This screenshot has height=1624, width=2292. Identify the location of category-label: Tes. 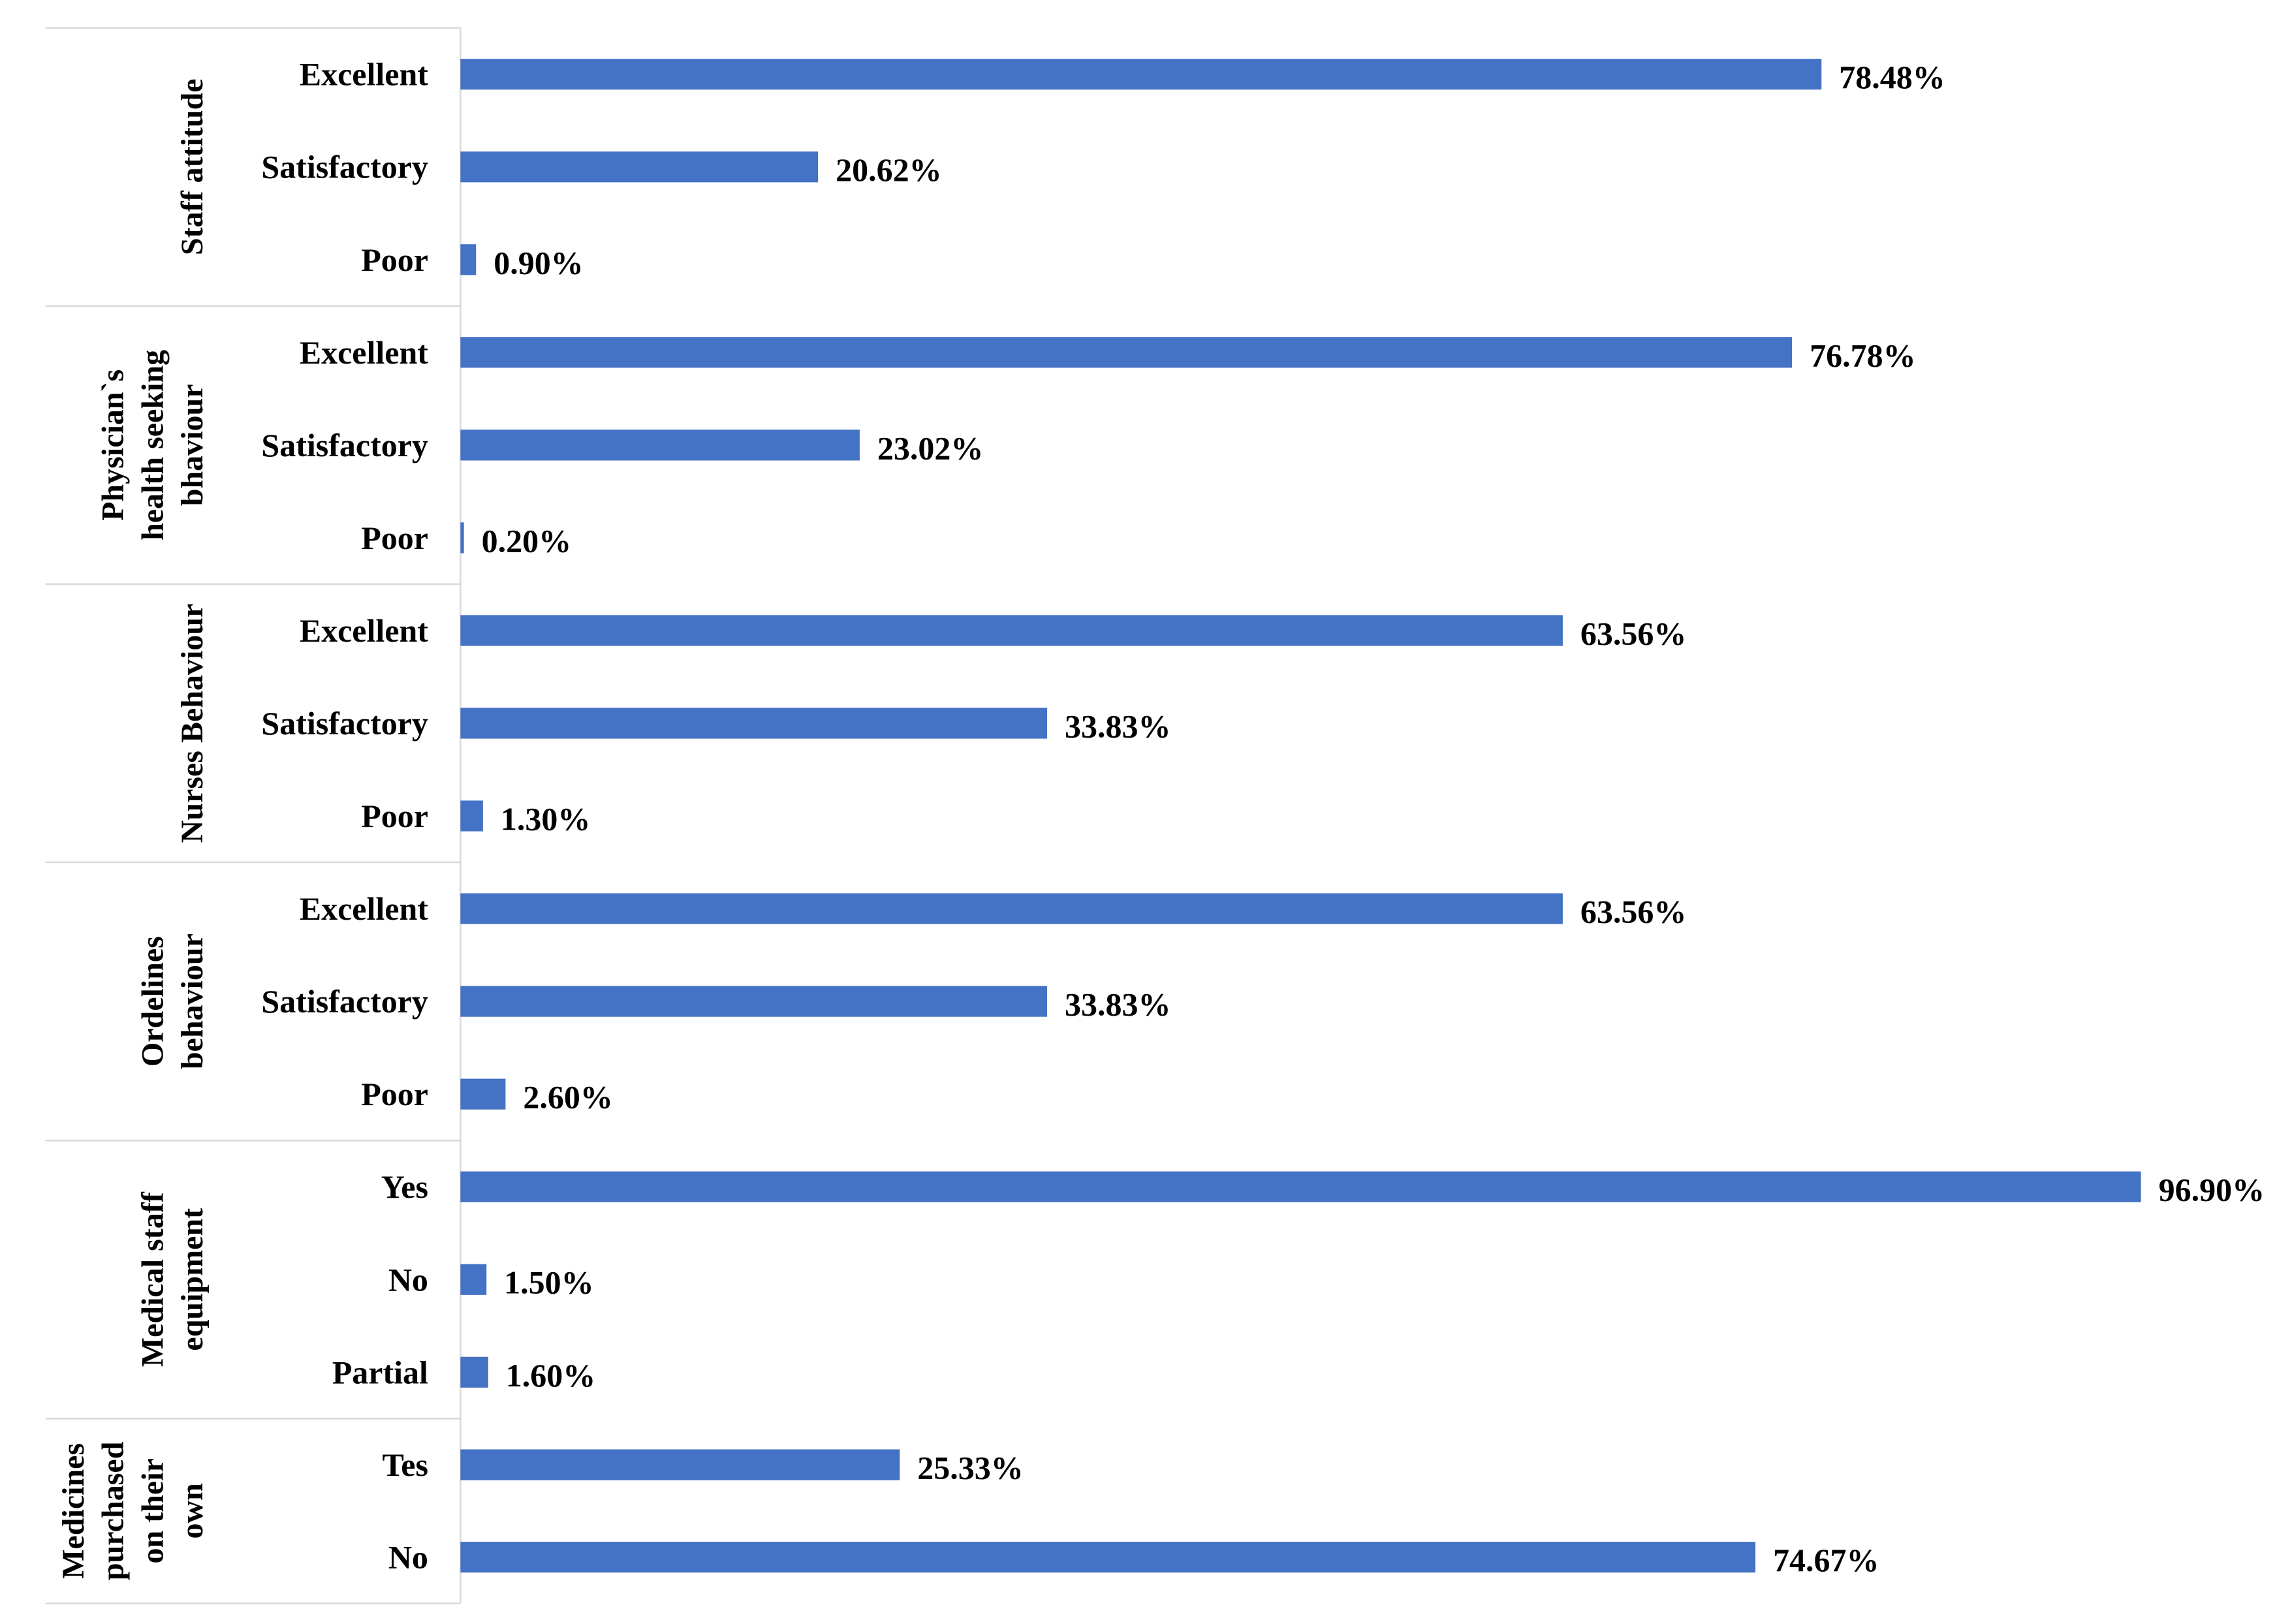
(405, 1465).